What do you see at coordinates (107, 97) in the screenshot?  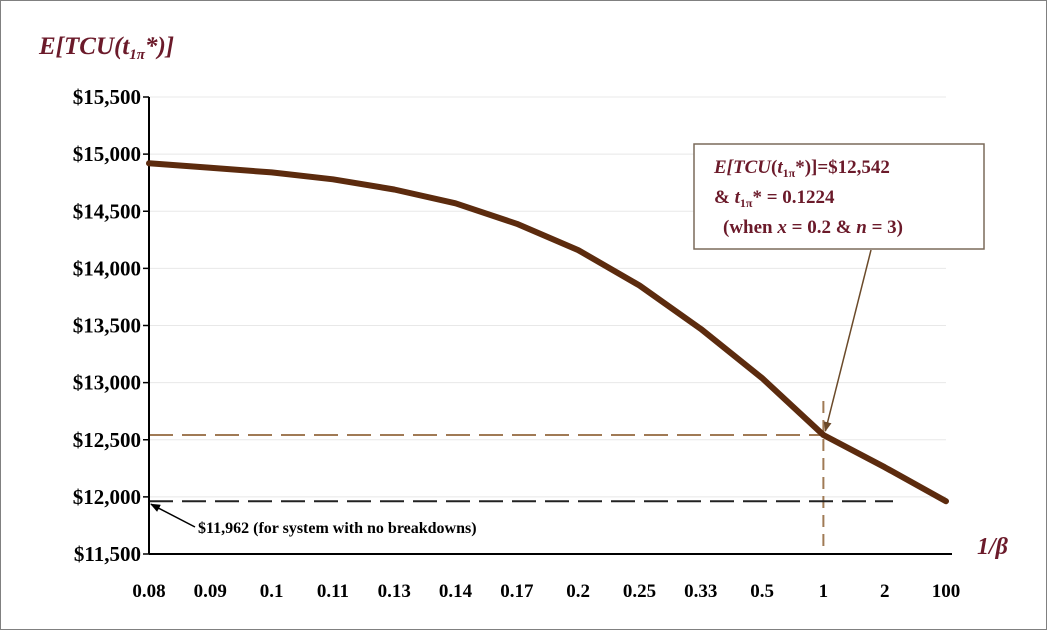 I see `y-tick-label: $15,500` at bounding box center [107, 97].